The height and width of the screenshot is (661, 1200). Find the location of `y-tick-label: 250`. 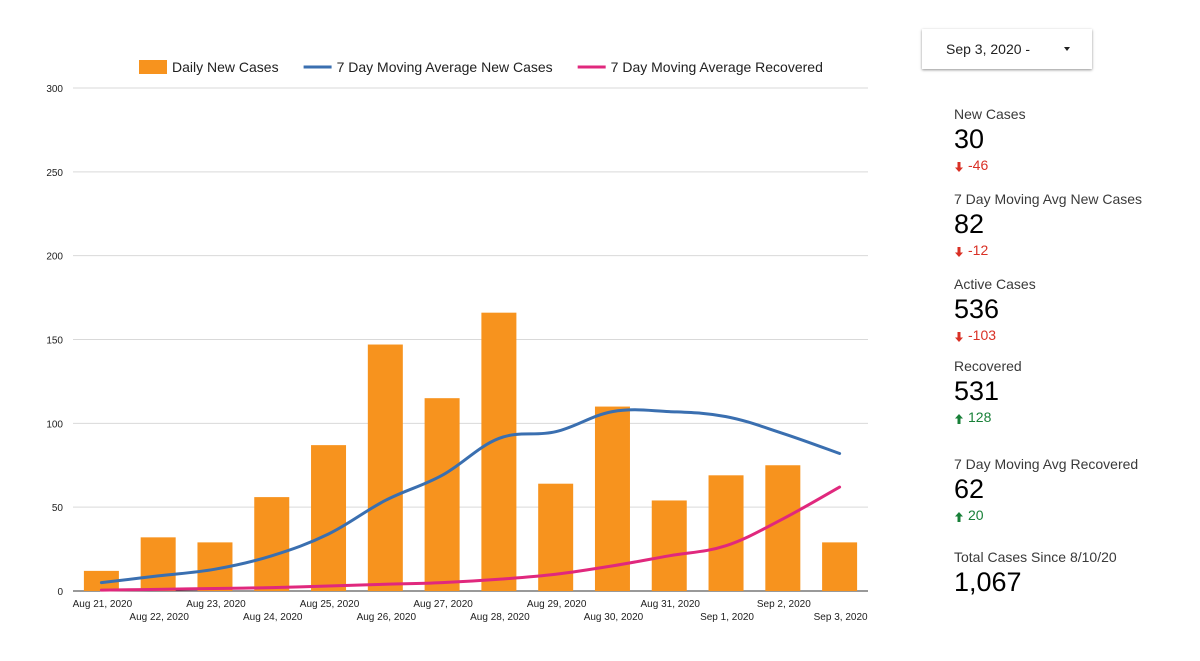

y-tick-label: 250 is located at coordinates (54, 173).